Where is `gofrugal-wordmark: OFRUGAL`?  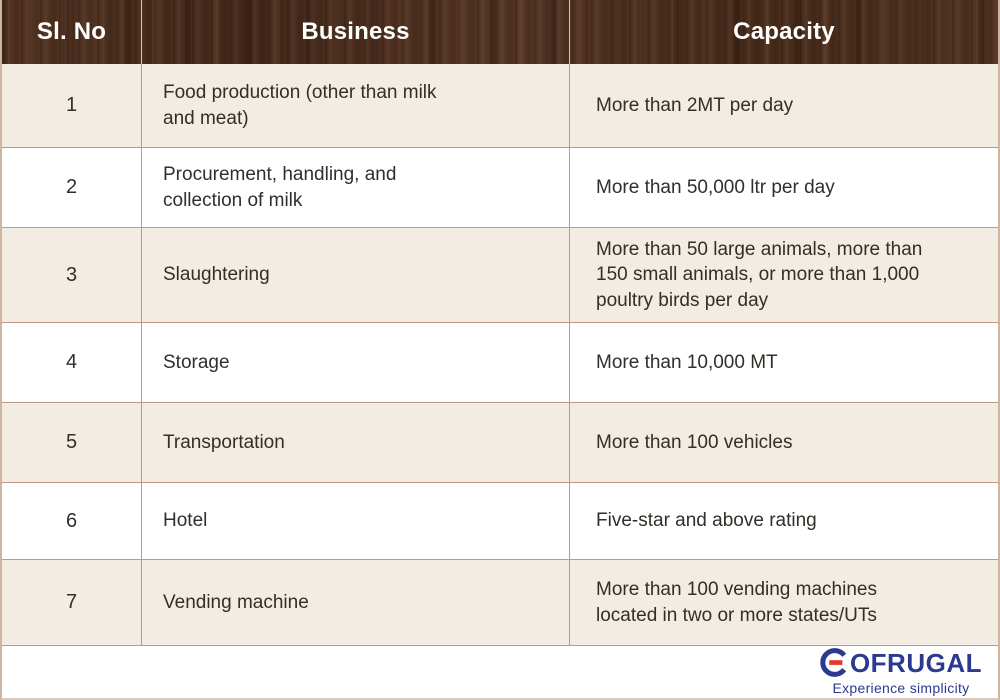
gofrugal-wordmark: OFRUGAL is located at coordinates (901, 662).